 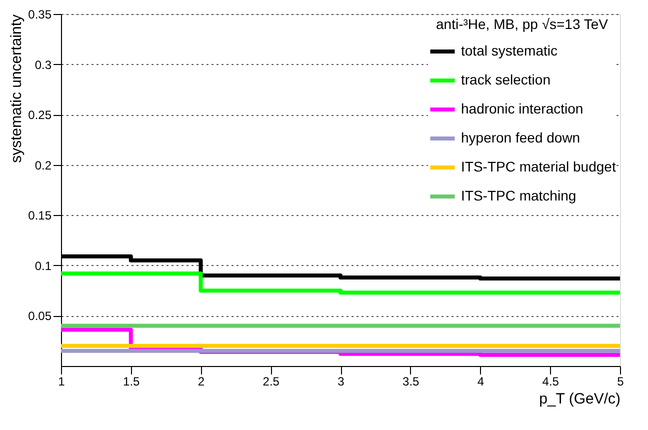 I want to click on x-tick-label: 4.5, so click(x=551, y=381).